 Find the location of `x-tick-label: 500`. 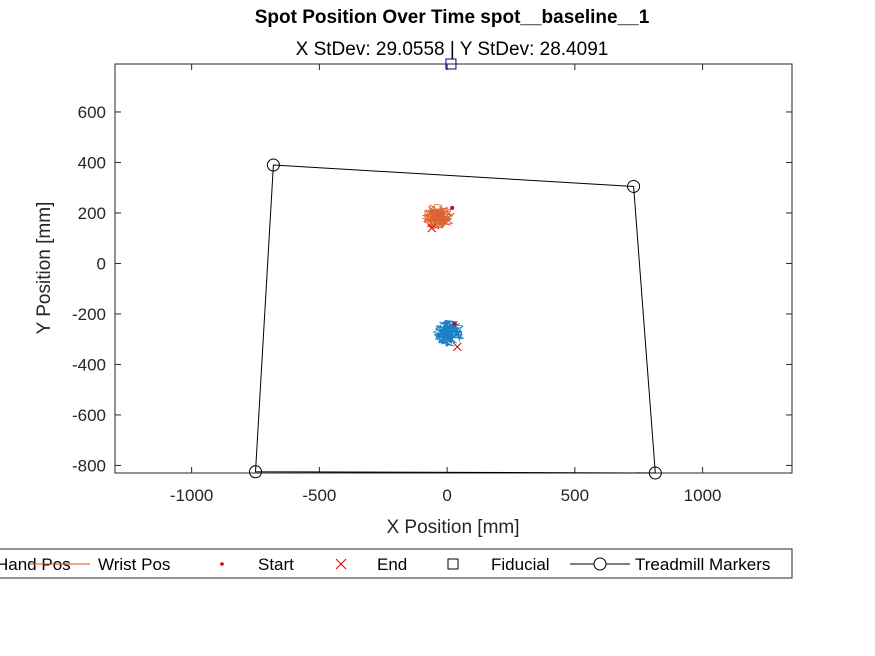

x-tick-label: 500 is located at coordinates (575, 495).